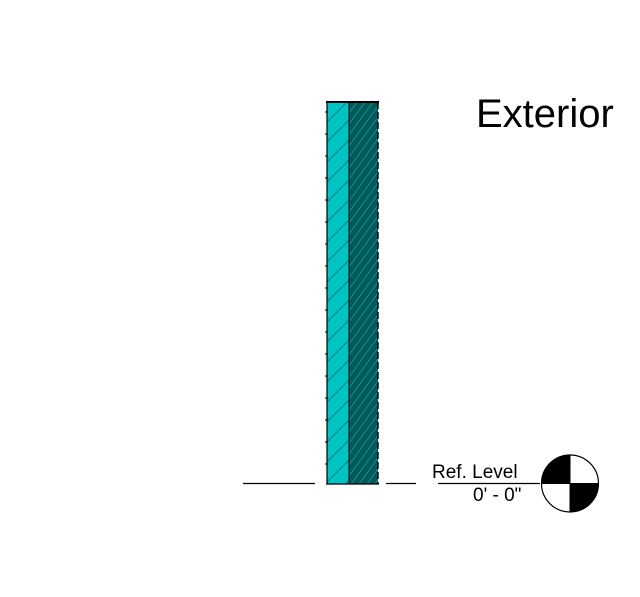 The width and height of the screenshot is (640, 597). I want to click on exterior-finish-layer, so click(338, 293).